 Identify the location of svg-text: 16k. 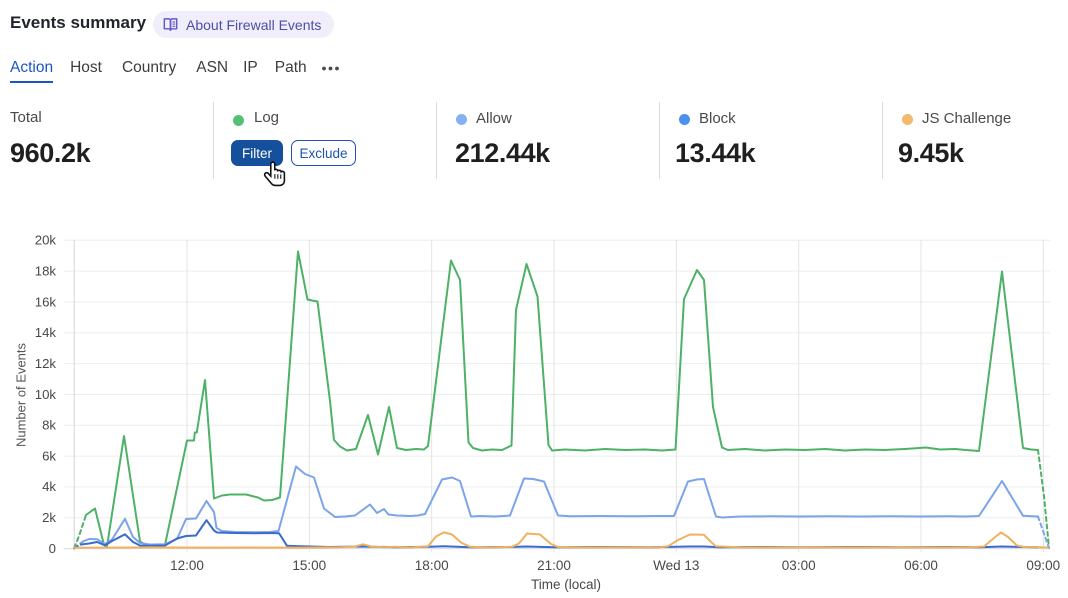
(46, 301).